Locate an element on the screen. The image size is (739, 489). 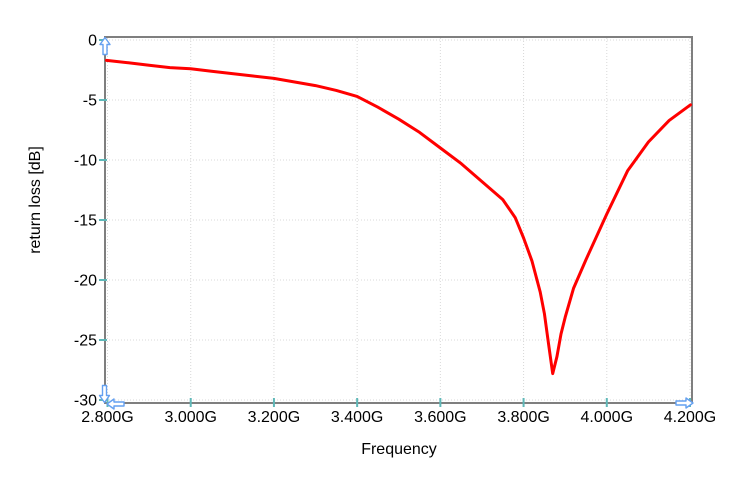
y-tick-label: -30 is located at coordinates (85, 401).